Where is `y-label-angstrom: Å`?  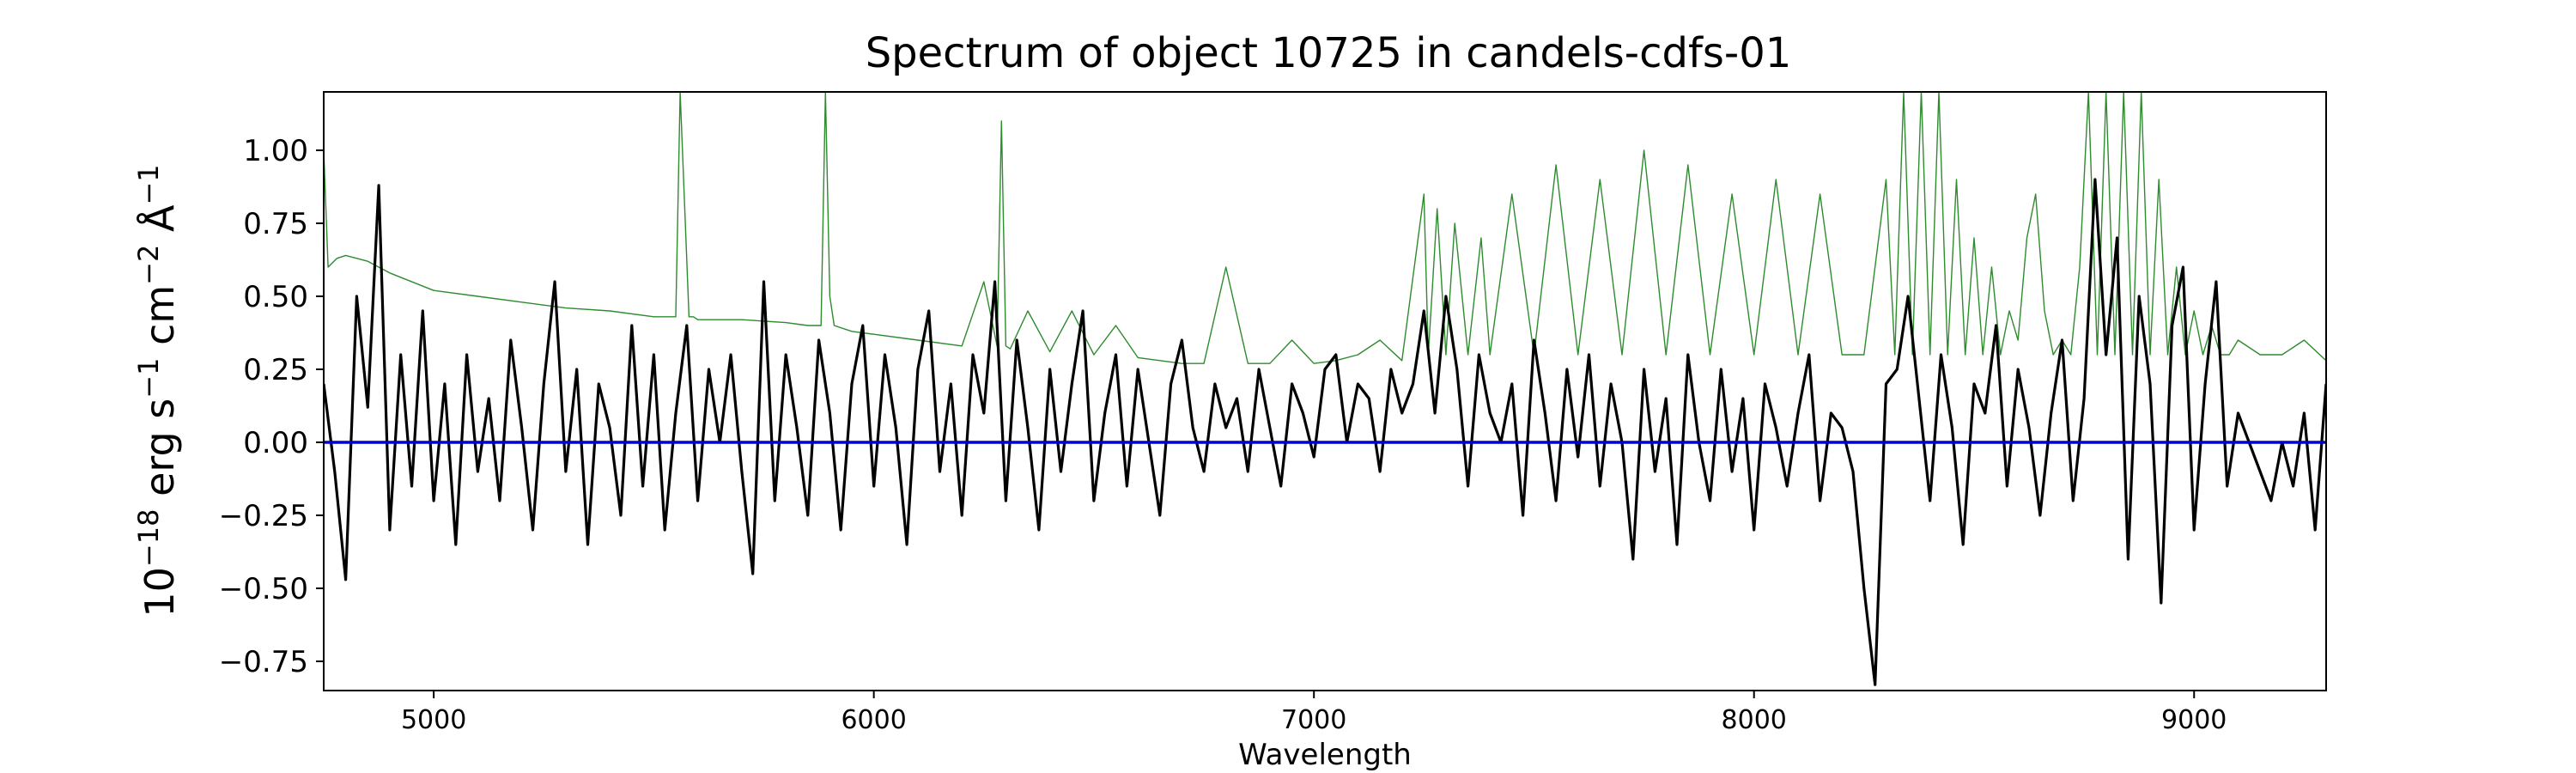 y-label-angstrom: Å is located at coordinates (160, 225).